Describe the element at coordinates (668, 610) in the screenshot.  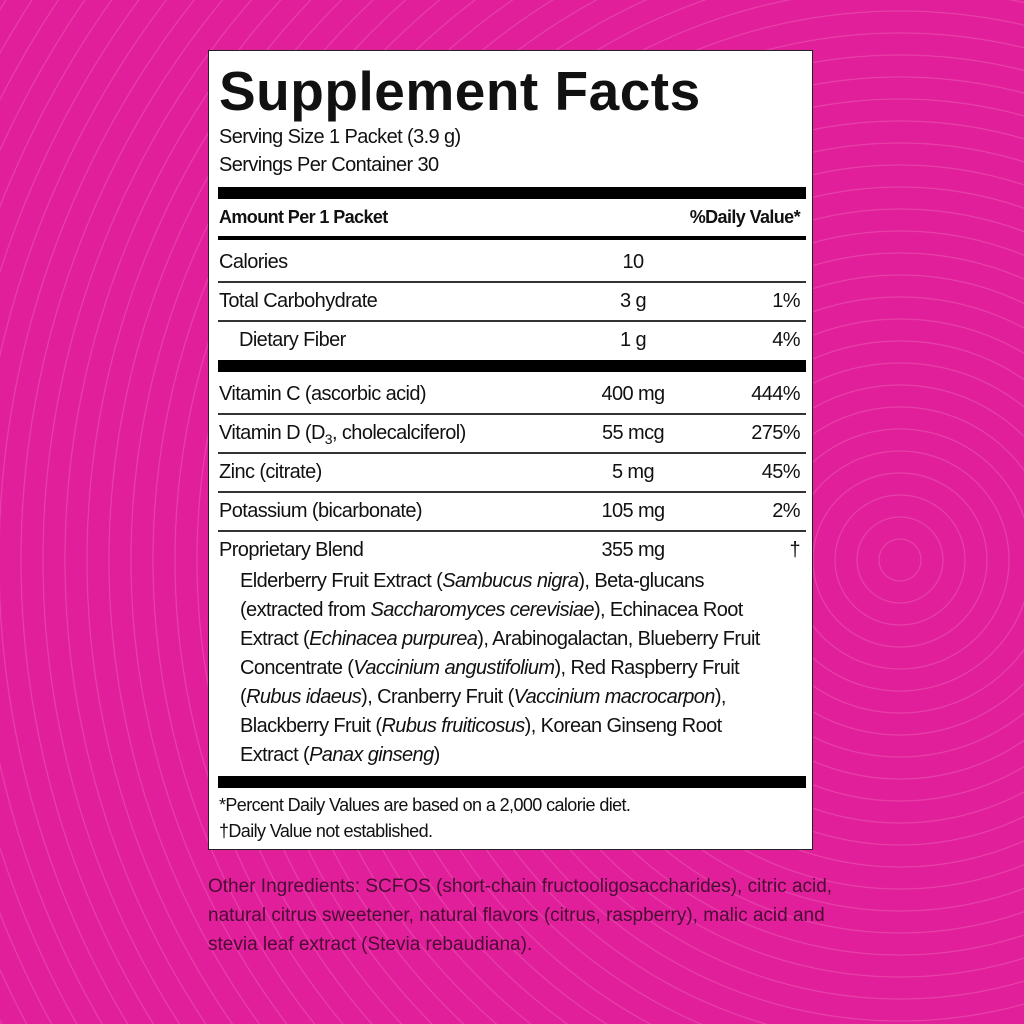
I see `ingredient-text: ), Echinacea Root` at that location.